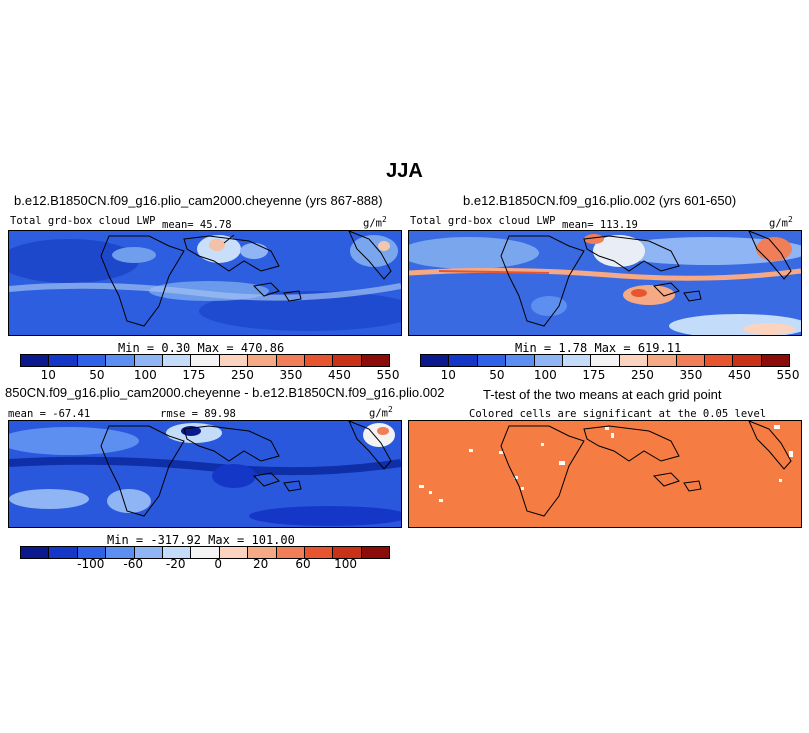 The height and width of the screenshot is (733, 809). I want to click on panel-c-units: g/m2, so click(381, 412).